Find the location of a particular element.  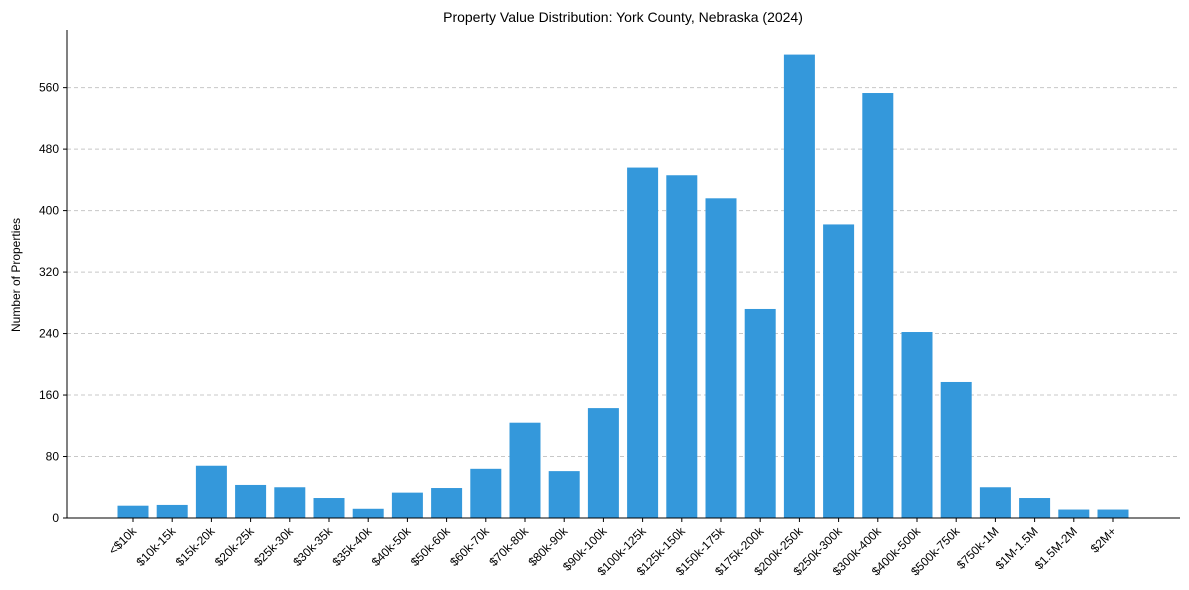

x-tick-label: $2M+ is located at coordinates (1103, 539).